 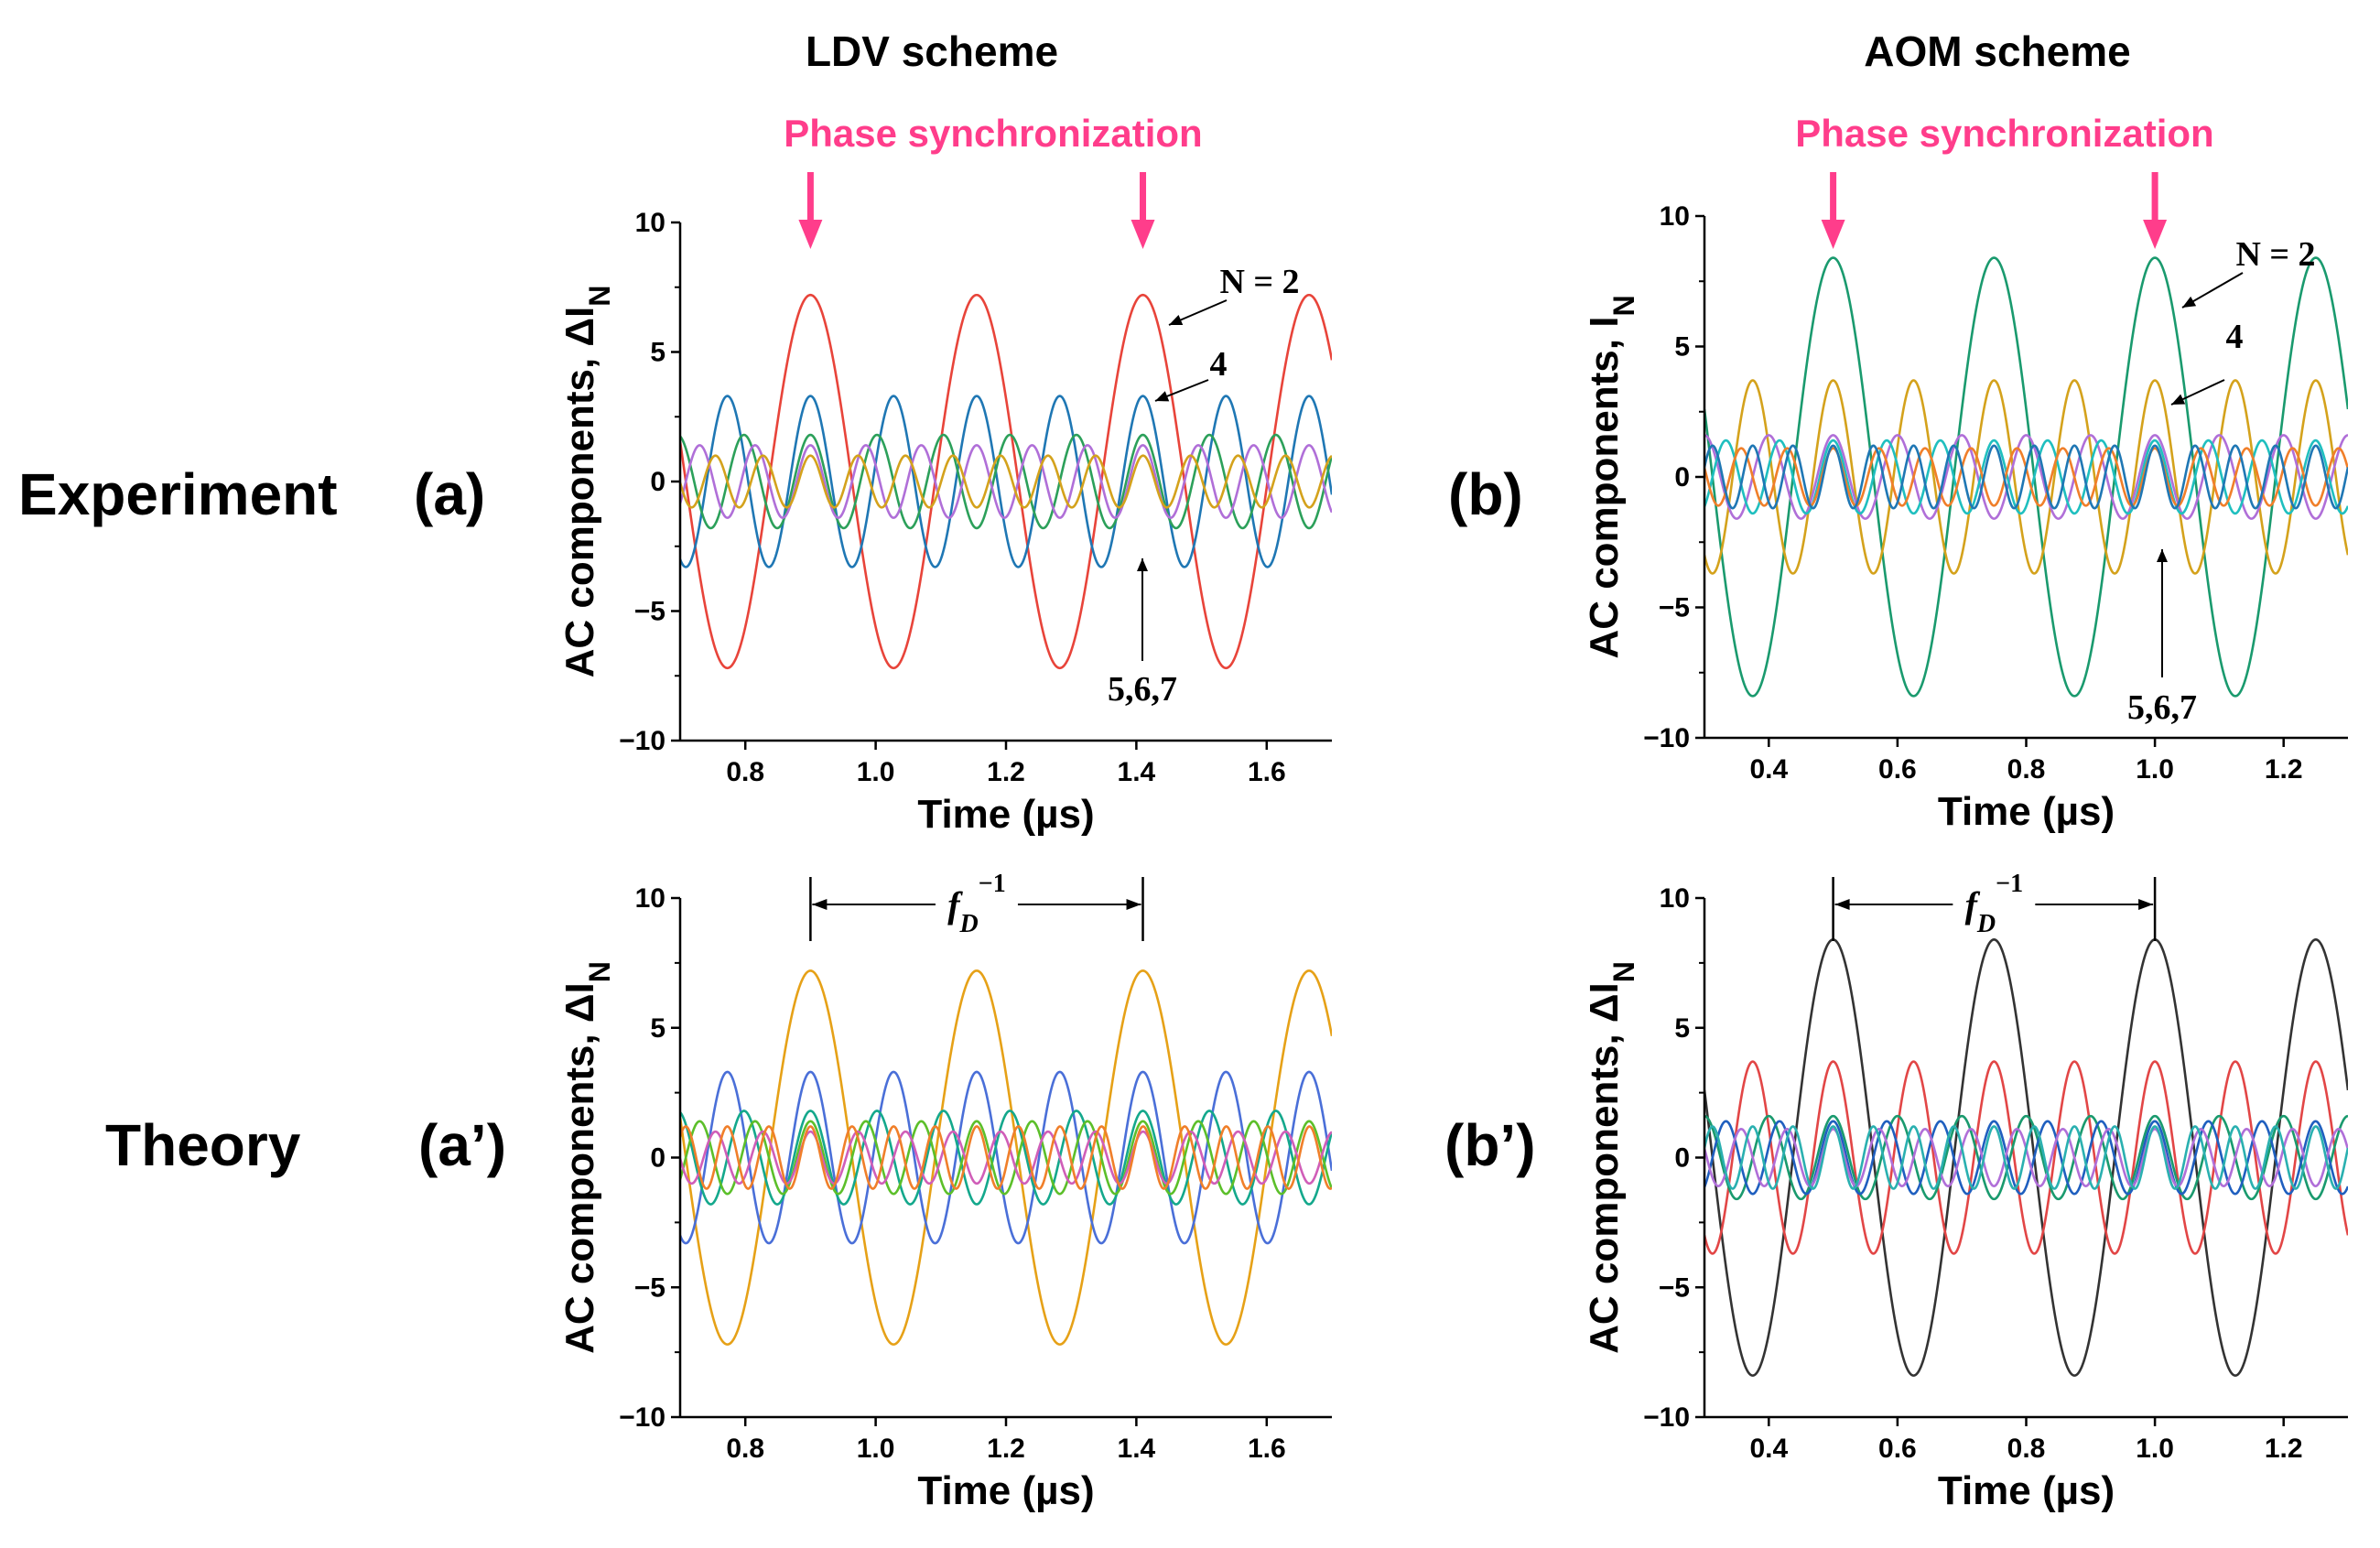 What do you see at coordinates (2004, 133) in the screenshot?
I see `phase-sync-label-aom: Phase synchronization` at bounding box center [2004, 133].